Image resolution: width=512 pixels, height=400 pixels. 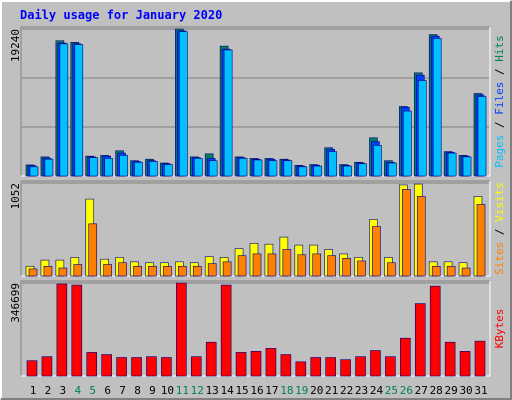 What do you see at coordinates (212, 390) in the screenshot?
I see `x-tick-label: 13` at bounding box center [212, 390].